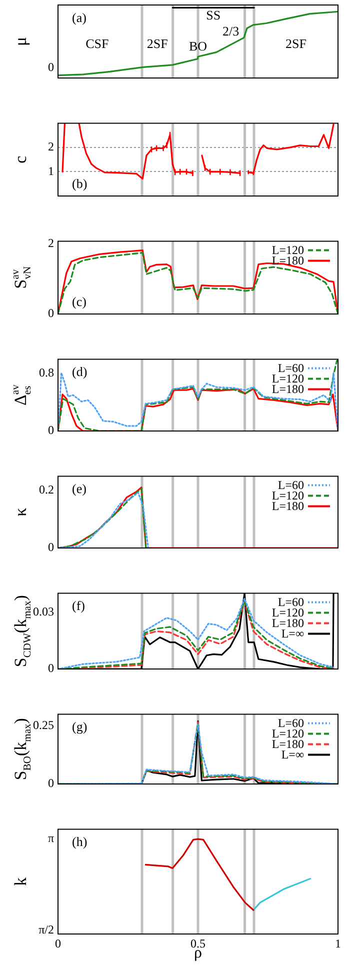 The height and width of the screenshot is (965, 349). What do you see at coordinates (213, 14) in the screenshot?
I see `annotation: SS` at bounding box center [213, 14].